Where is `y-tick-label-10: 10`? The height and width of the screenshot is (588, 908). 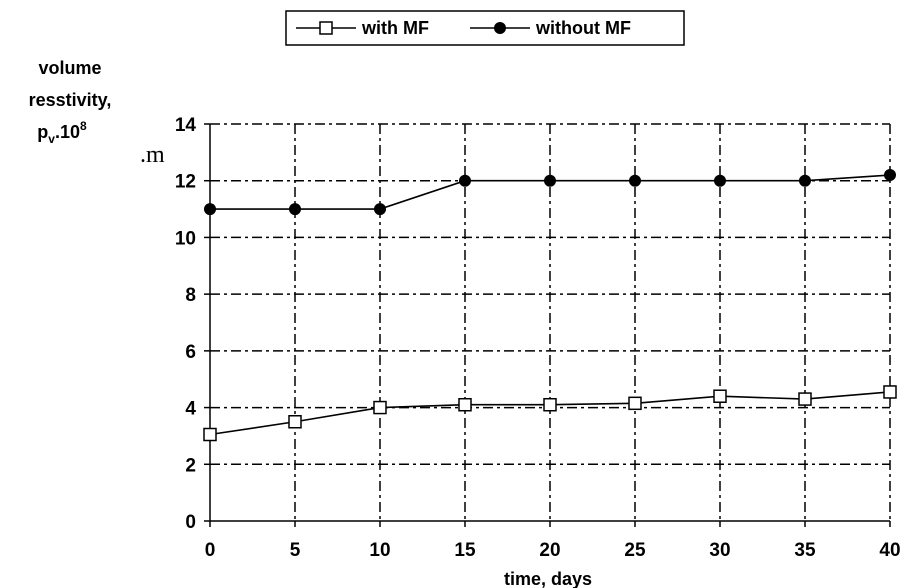 y-tick-label-10: 10 is located at coordinates (185, 238).